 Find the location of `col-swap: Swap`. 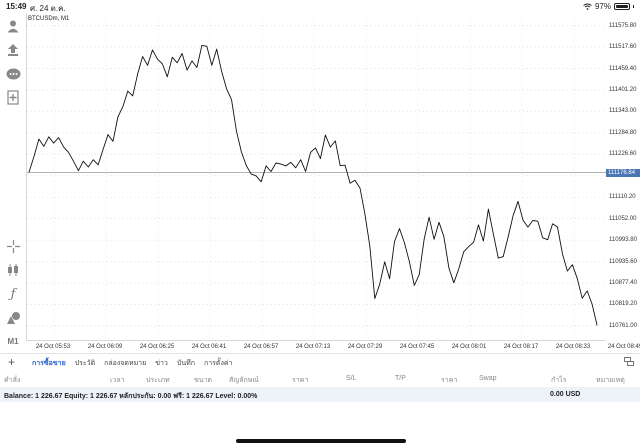

col-swap: Swap is located at coordinates (488, 378).